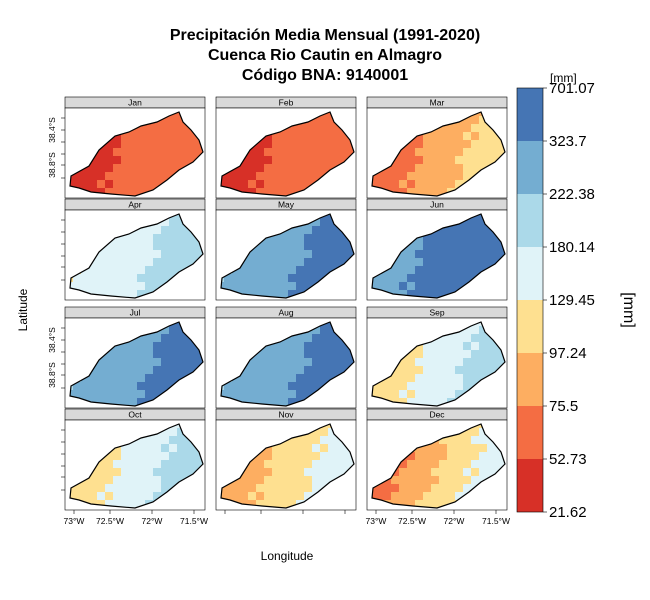 The height and width of the screenshot is (600, 650). I want to click on panel-title: Aug, so click(285, 313).